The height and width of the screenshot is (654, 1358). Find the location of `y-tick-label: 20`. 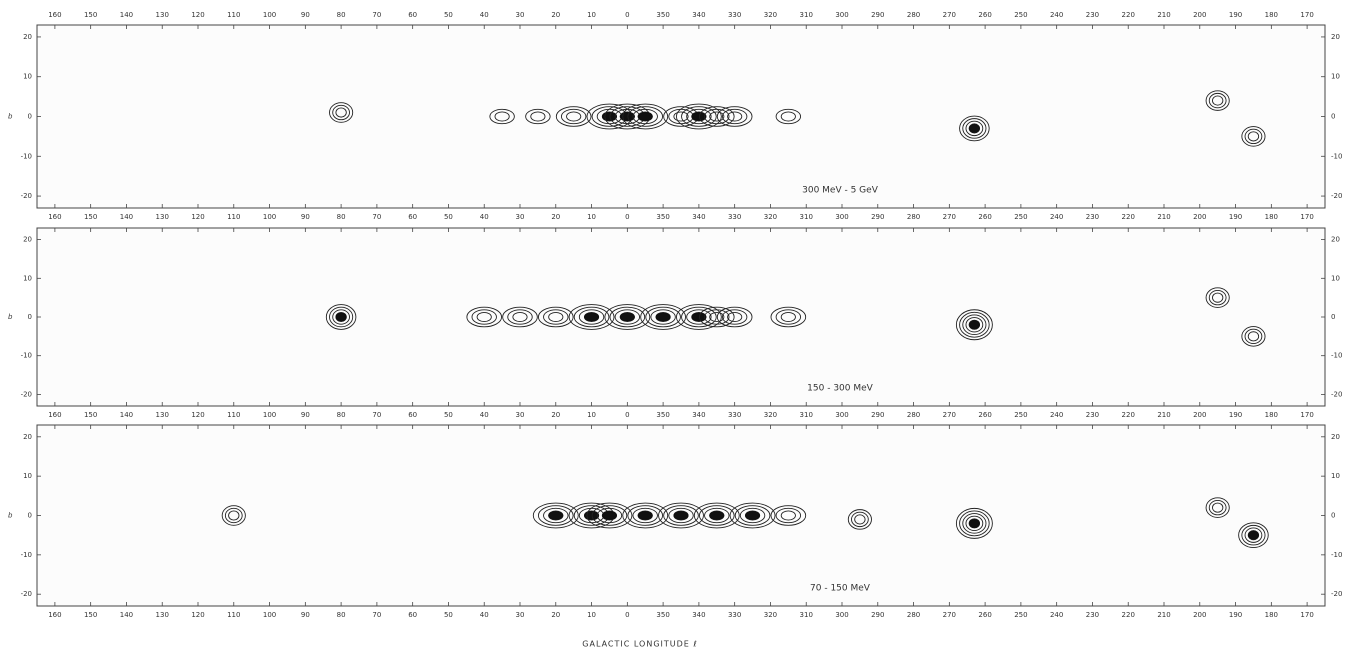

y-tick-label: 20 is located at coordinates (27, 240).